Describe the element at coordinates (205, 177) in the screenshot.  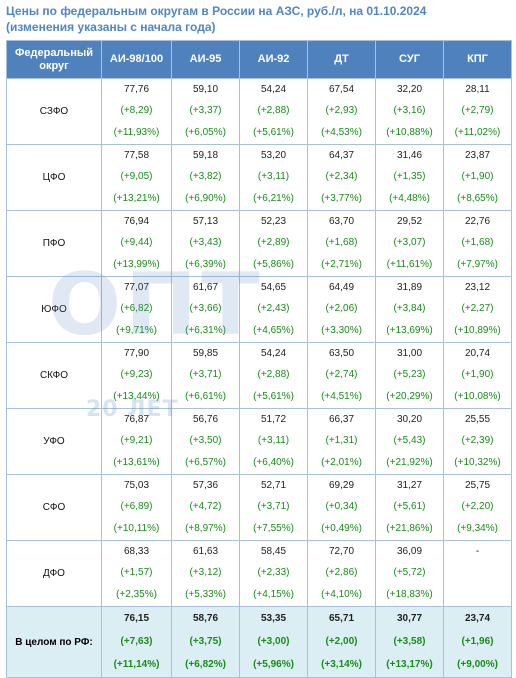
I see `abs-change: (+3,82)` at that location.